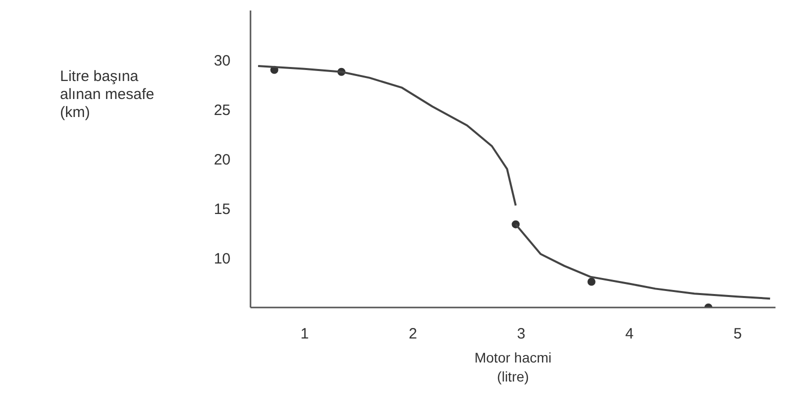 The image size is (791, 401). Describe the element at coordinates (413, 334) in the screenshot. I see `x-tick-label: 2` at that location.